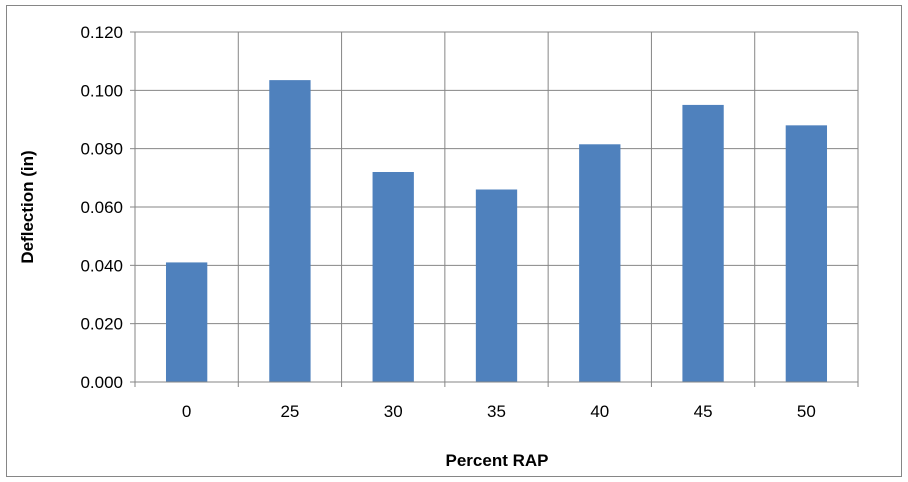  What do you see at coordinates (186, 411) in the screenshot?
I see `x-tick-label: 0` at bounding box center [186, 411].